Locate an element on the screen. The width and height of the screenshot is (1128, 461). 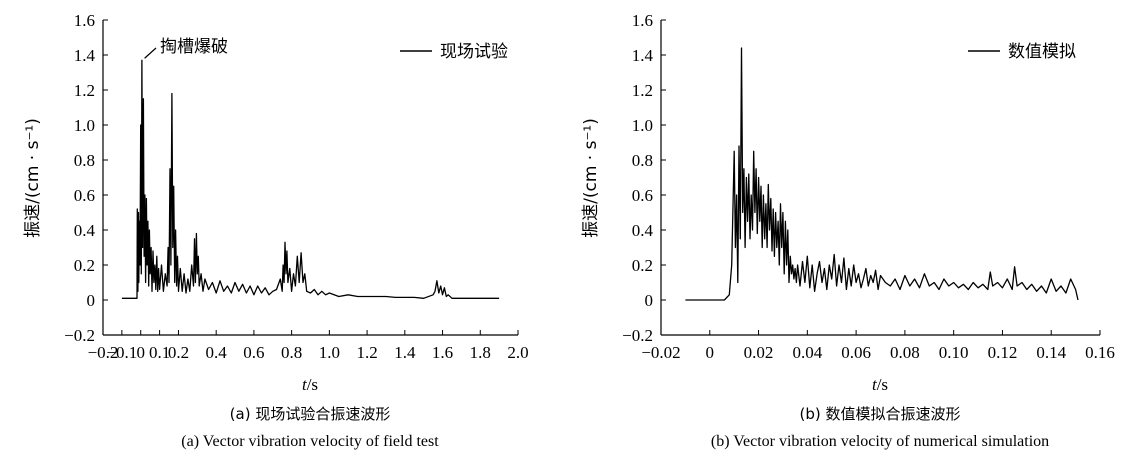
panel-a-xtick-label: −0.2 is located at coordinates (103, 352).